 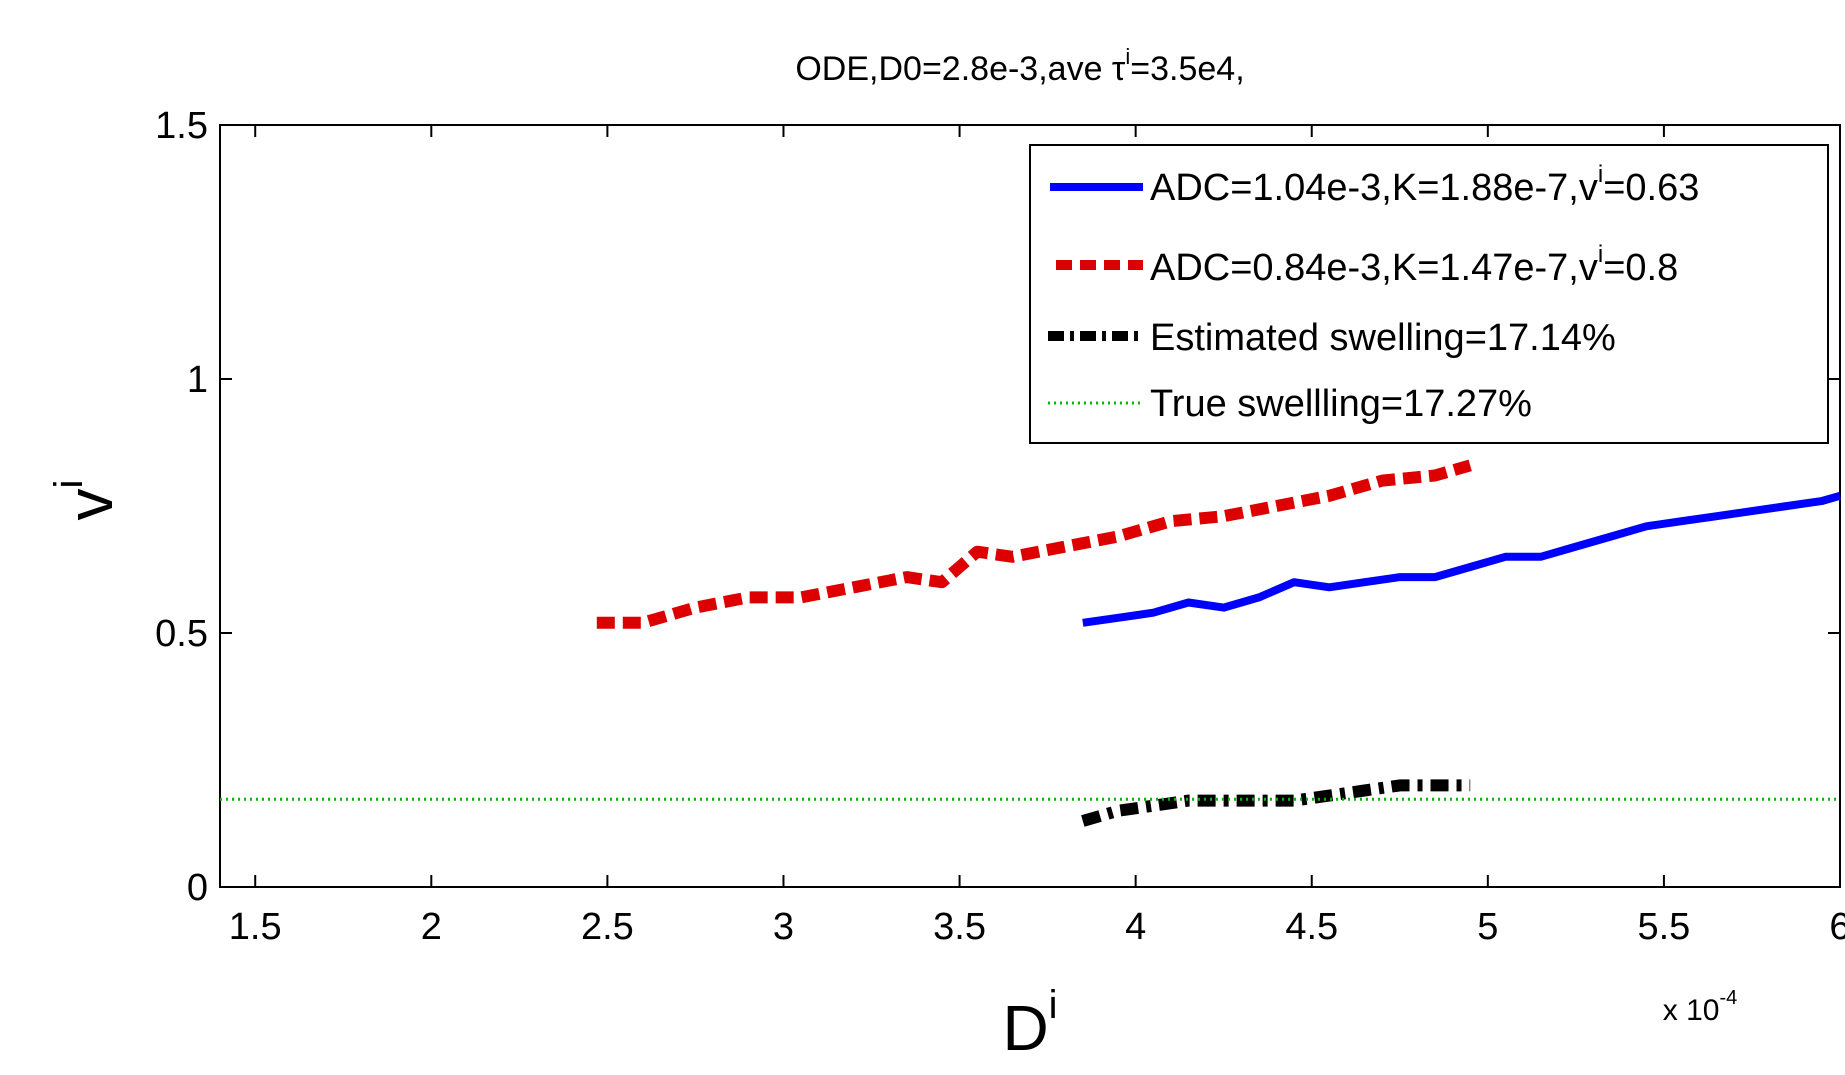 I want to click on legend-box, so click(x=1429, y=294).